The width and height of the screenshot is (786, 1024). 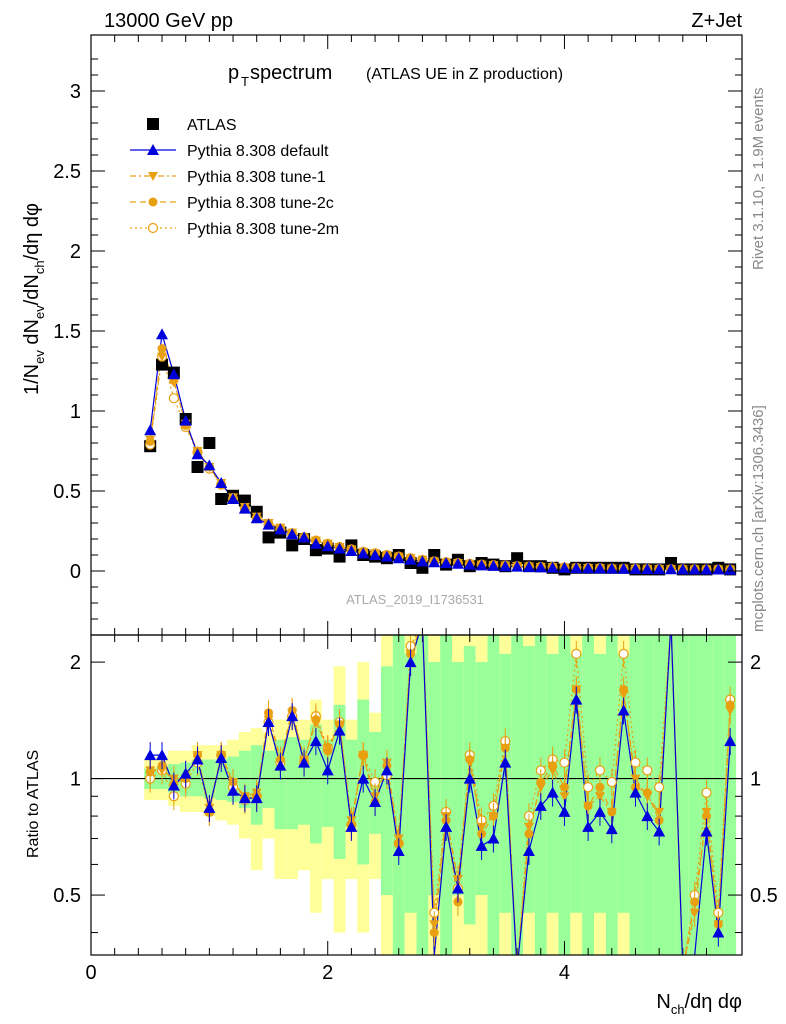 I want to click on header-energy-label: 13000 GeV pp, so click(x=168, y=21).